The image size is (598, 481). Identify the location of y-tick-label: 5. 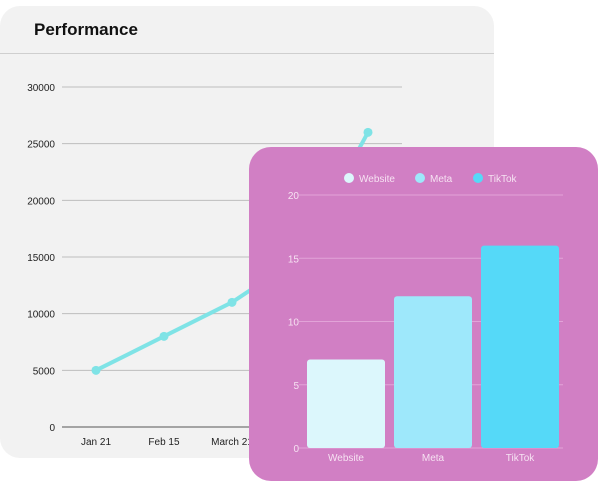
(296, 386).